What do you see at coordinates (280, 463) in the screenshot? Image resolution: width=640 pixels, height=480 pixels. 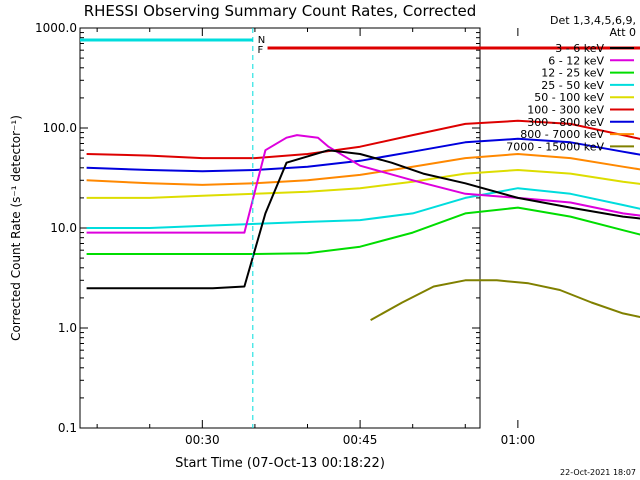 I see `x-axis-label: Start Time (07-Oct-13 00:18:22)` at bounding box center [280, 463].